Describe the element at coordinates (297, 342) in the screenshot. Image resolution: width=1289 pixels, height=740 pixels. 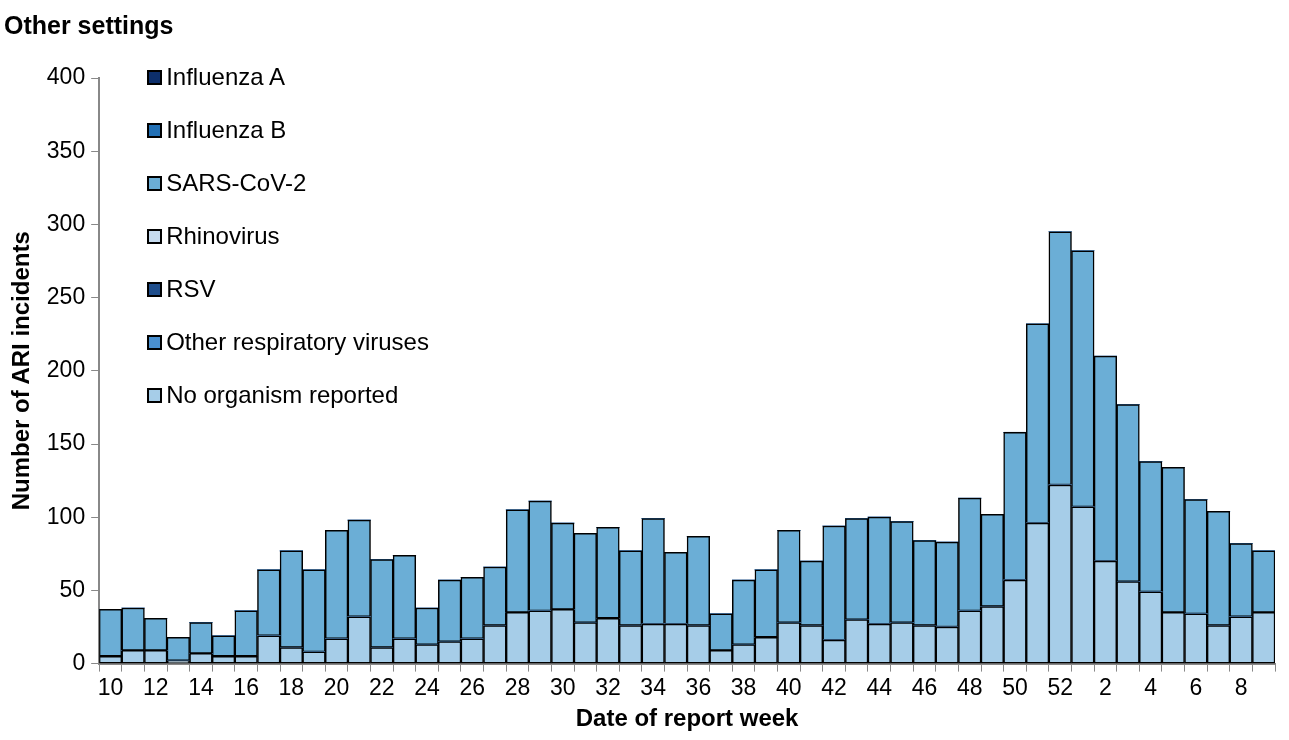
I see `legend-label: Other respiratory viruses` at that location.